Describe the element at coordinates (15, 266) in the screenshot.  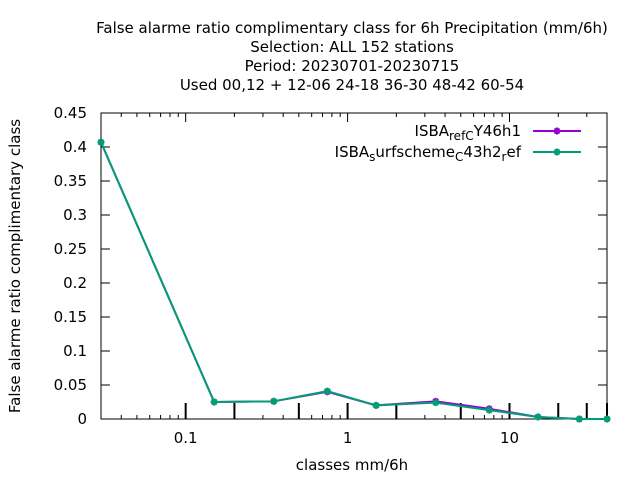
I see `y-axis-label: False alarme ratio complimentary class` at that location.